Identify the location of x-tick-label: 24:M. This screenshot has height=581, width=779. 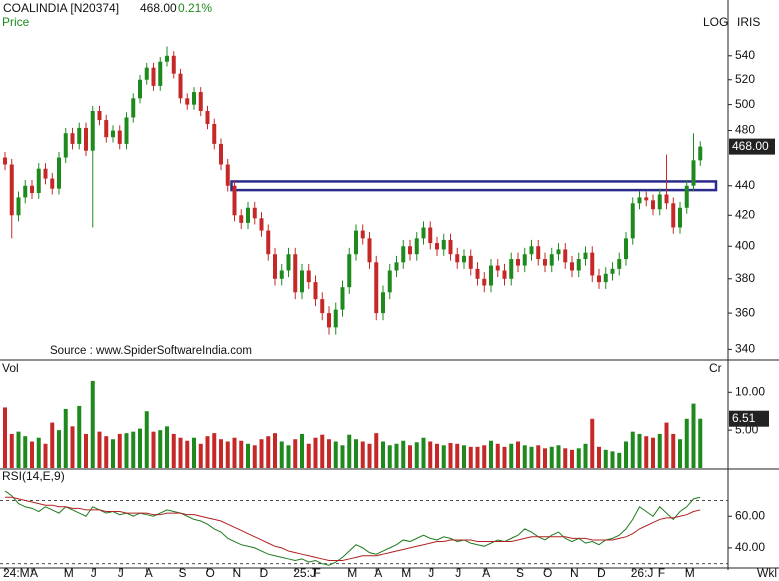
(16, 573).